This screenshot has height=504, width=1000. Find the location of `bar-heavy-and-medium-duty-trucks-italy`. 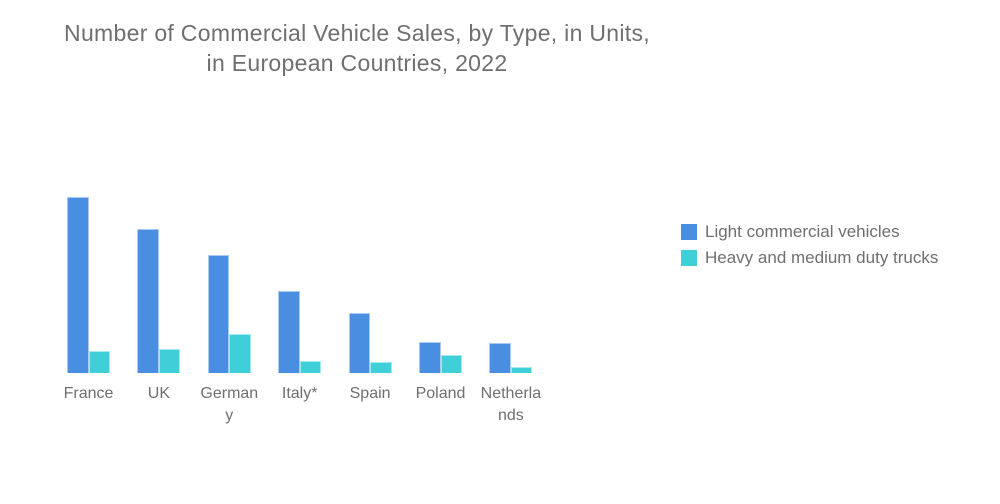

bar-heavy-and-medium-duty-trucks-italy is located at coordinates (310, 367).